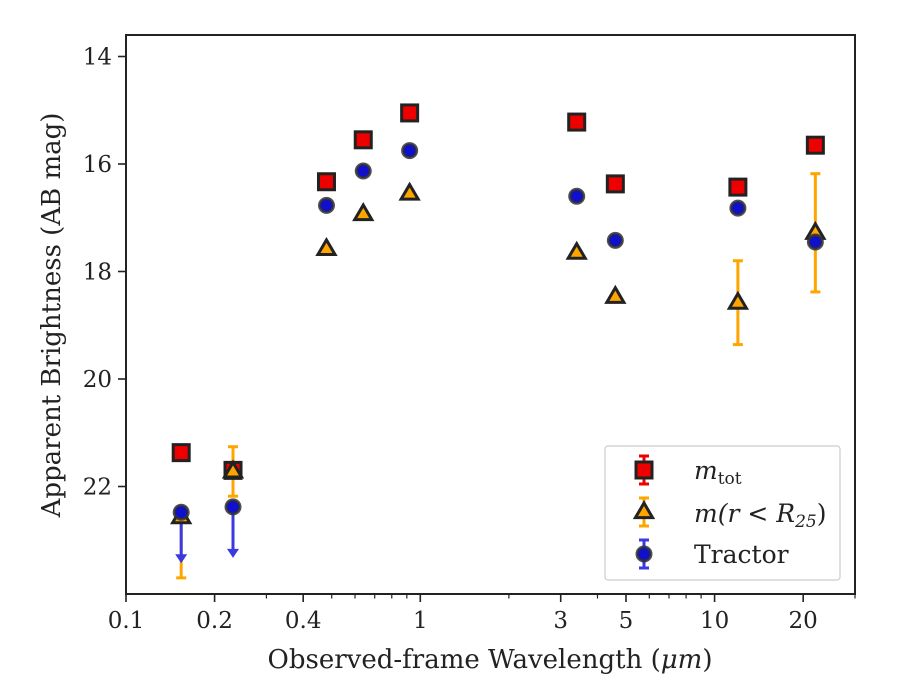 The image size is (900, 700). What do you see at coordinates (490, 660) in the screenshot?
I see `x-axis-title: Observed-frame Wavelength (μm)` at bounding box center [490, 660].